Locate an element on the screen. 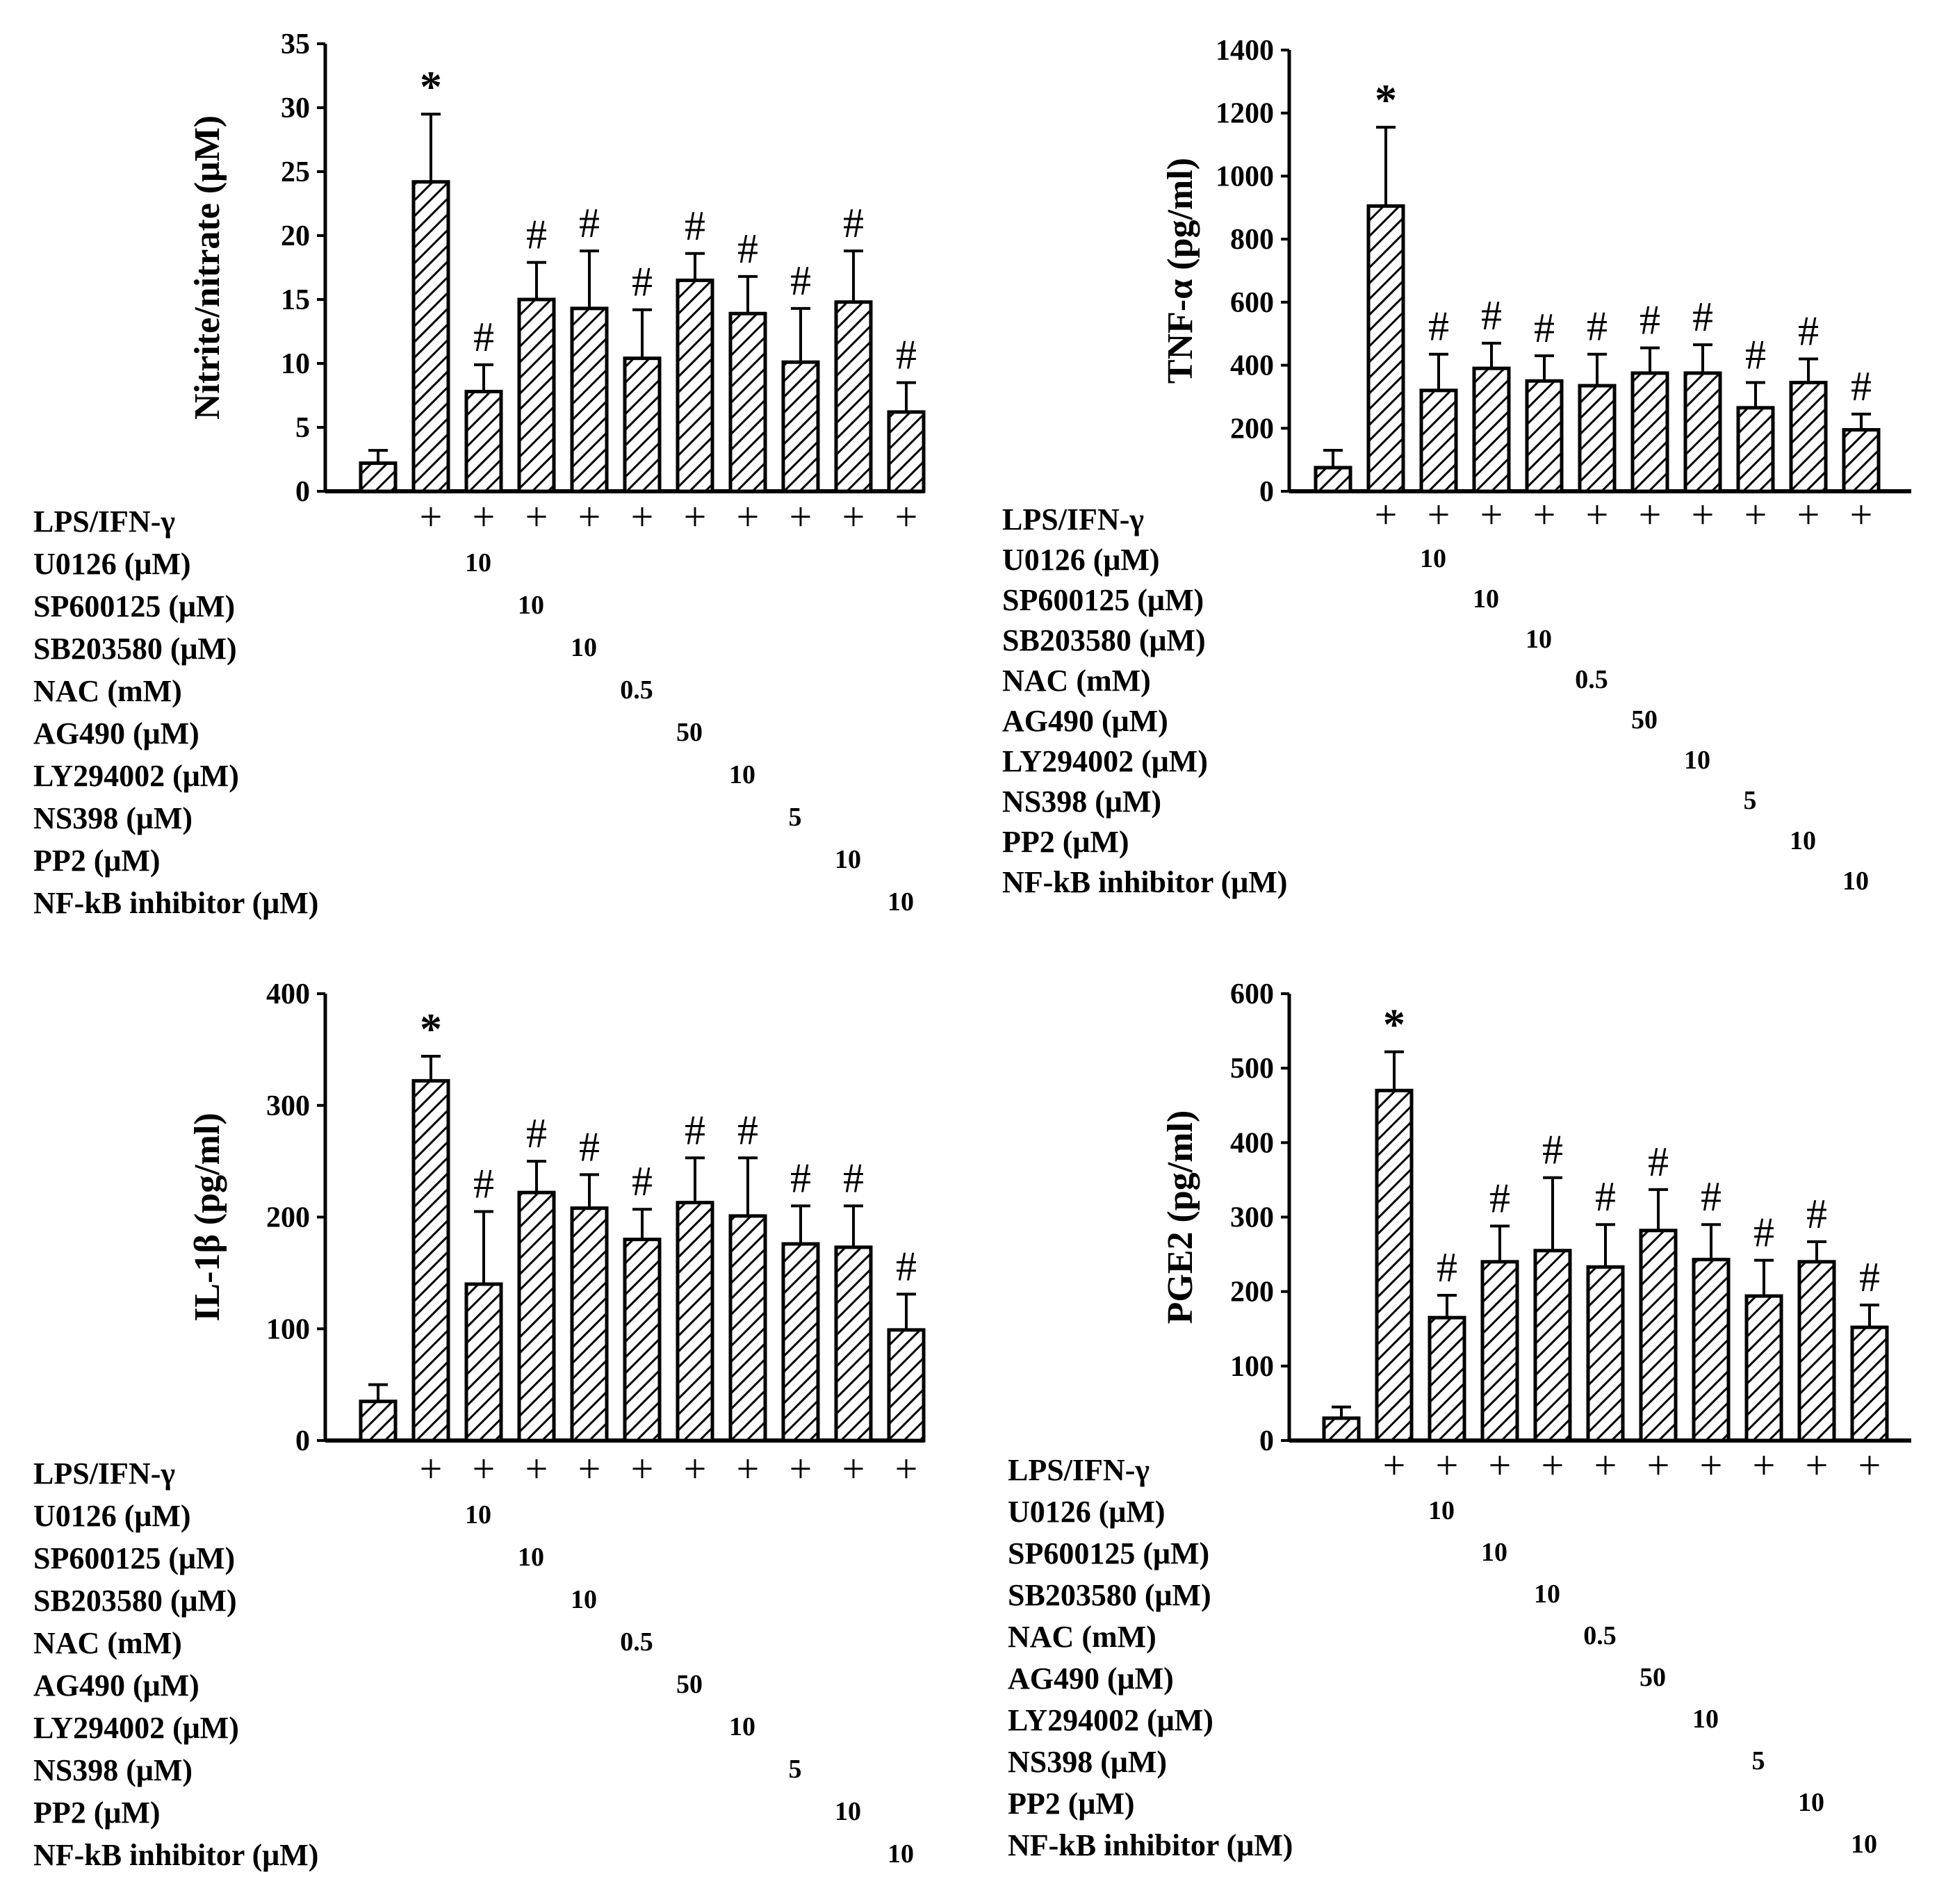  y-axis-title: IL-1β (pg/ml) is located at coordinates (207, 1217).